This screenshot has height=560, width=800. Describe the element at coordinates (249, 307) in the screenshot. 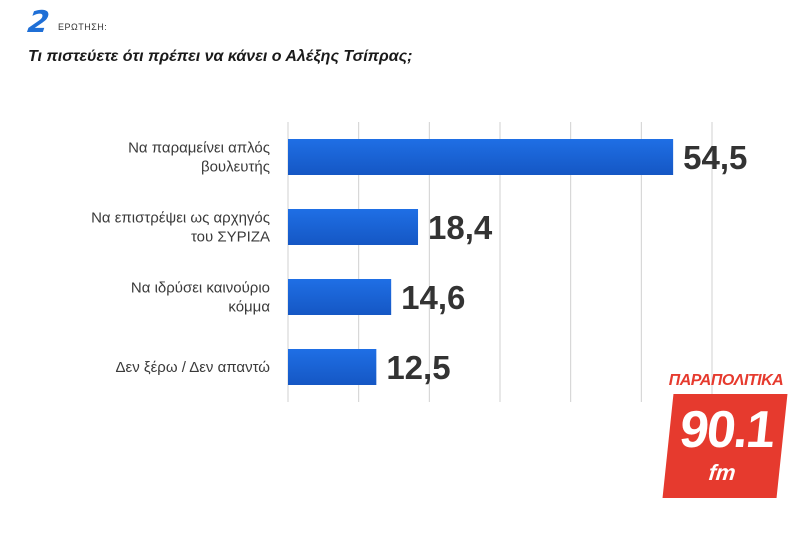

I see `category-label: κόμμα` at that location.